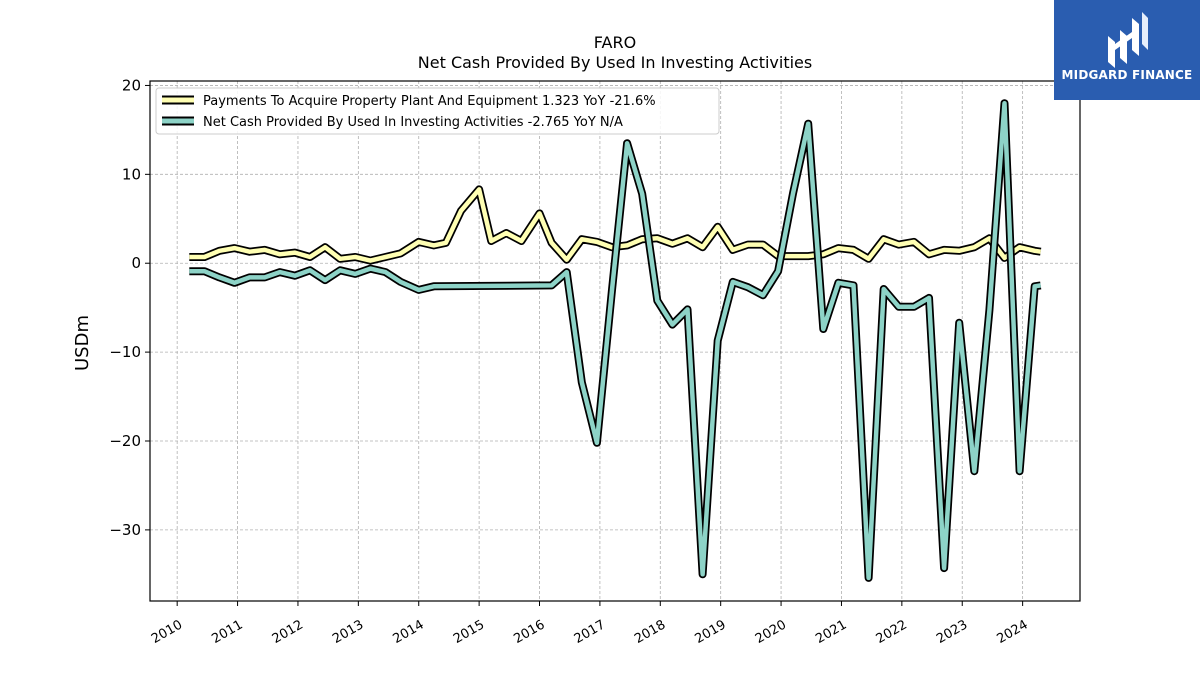  Describe the element at coordinates (409, 632) in the screenshot. I see `x-tick-label: 2014` at that location.